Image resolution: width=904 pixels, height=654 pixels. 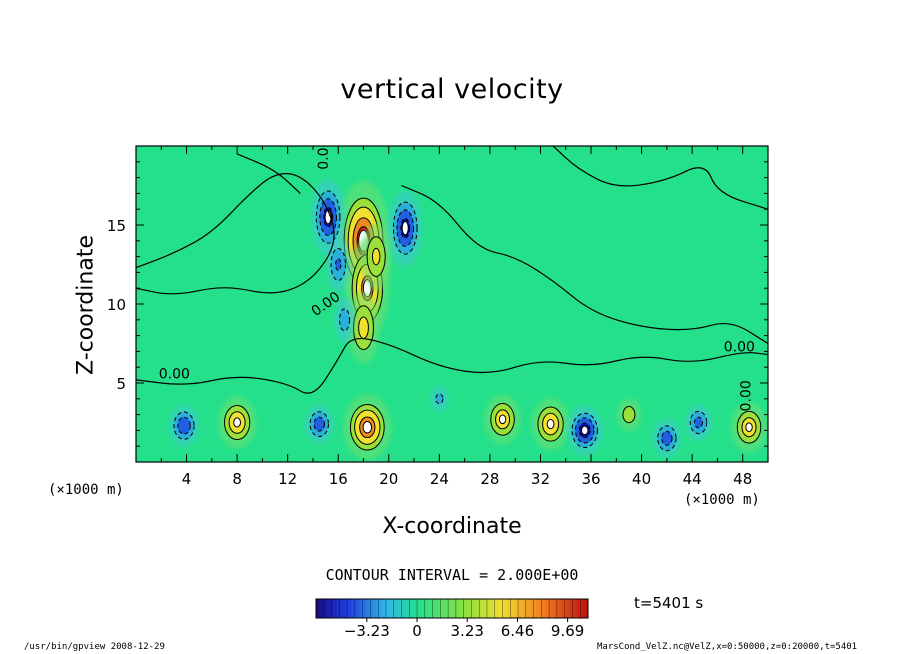 I want to click on x-tick-label: 32, so click(x=540, y=479).